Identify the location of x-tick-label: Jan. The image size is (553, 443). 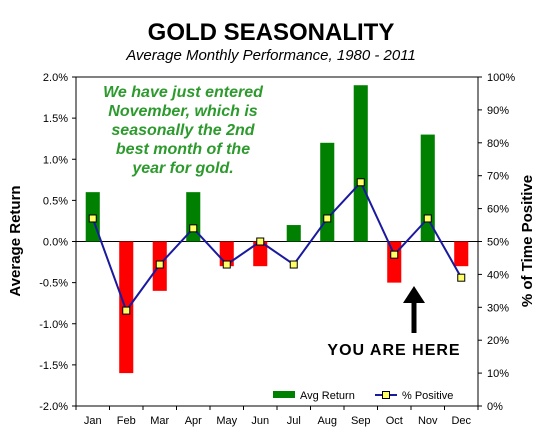
(93, 421).